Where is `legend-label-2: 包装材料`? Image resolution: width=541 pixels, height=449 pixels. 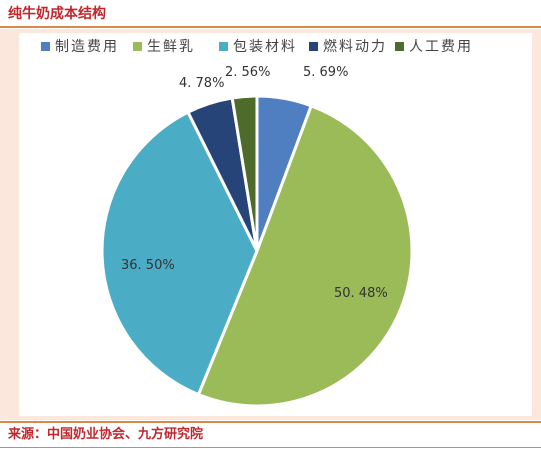 legend-label-2: 包装材料 is located at coordinates (265, 47).